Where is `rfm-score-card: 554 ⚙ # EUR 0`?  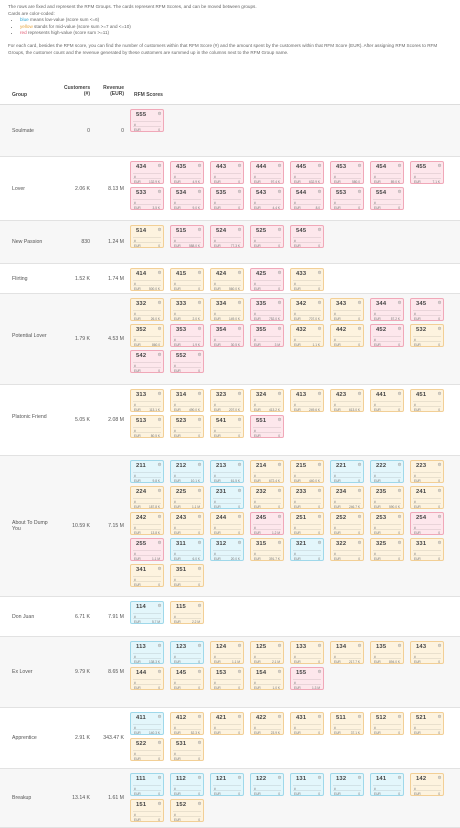 rfm-score-card: 554 ⚙ # EUR 0 is located at coordinates (387, 198).